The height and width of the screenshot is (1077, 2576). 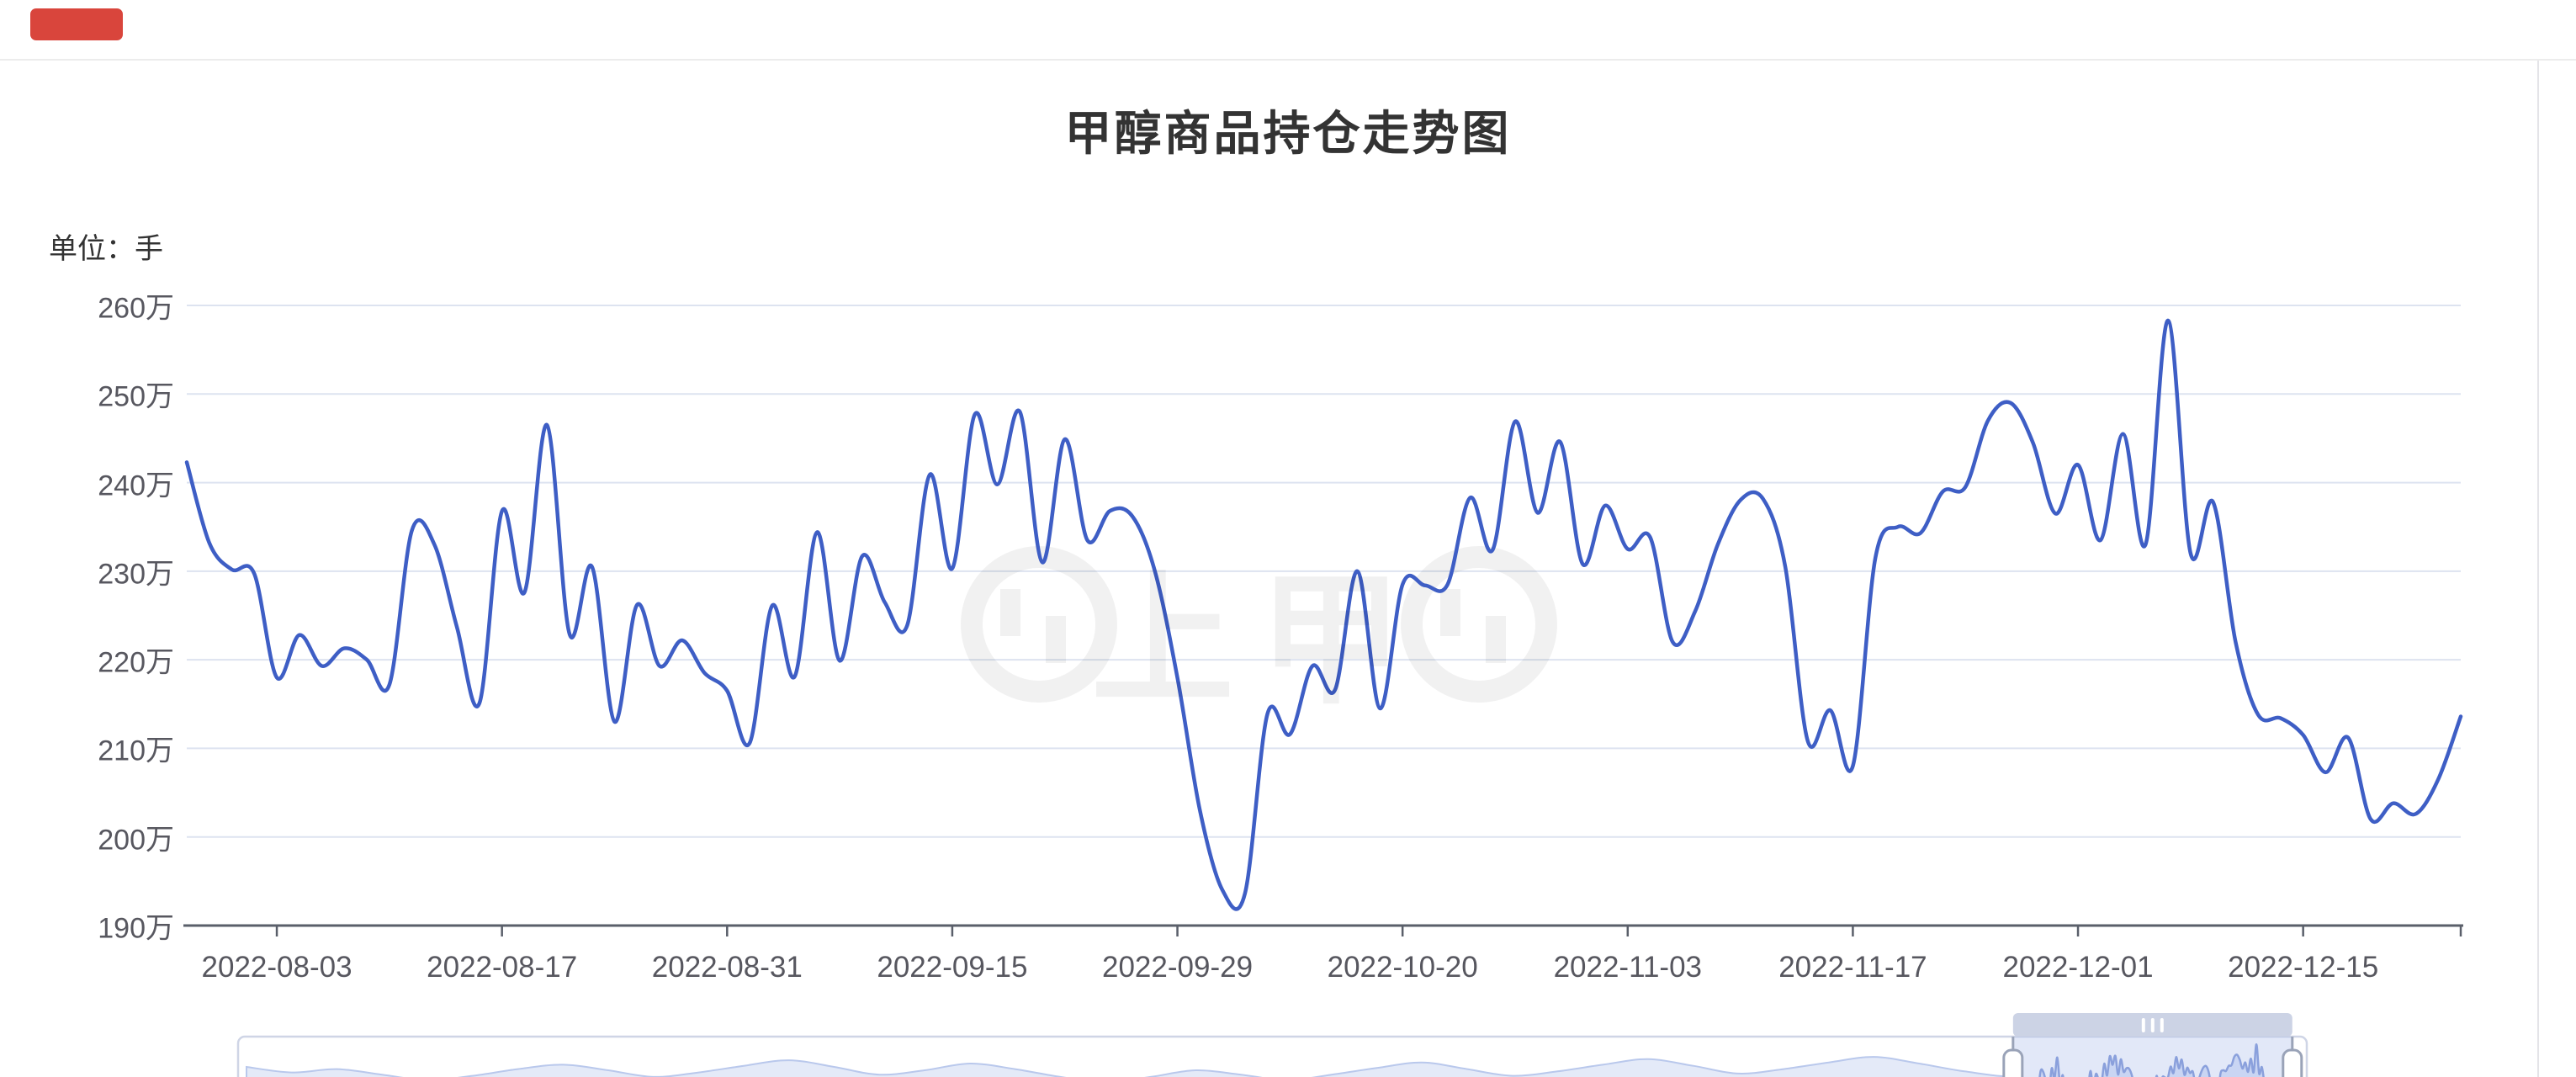 I want to click on red-status-badge, so click(x=76, y=24).